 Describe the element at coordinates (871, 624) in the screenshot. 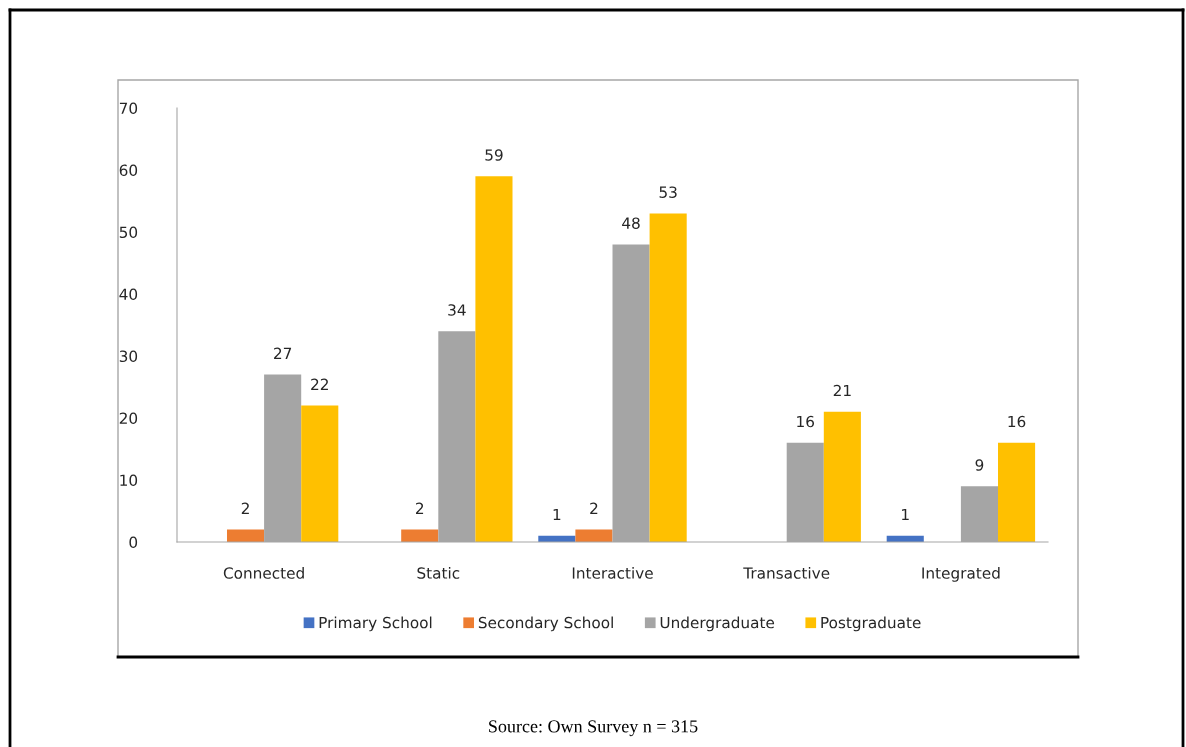

I see `legend-label: Postgraduate` at that location.